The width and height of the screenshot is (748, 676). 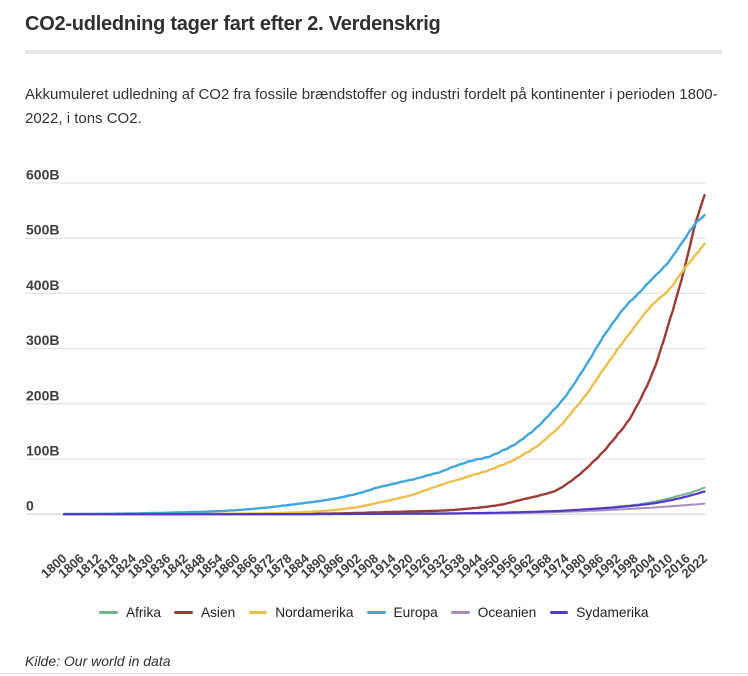 I want to click on svg-text: 200B, so click(x=42, y=395).